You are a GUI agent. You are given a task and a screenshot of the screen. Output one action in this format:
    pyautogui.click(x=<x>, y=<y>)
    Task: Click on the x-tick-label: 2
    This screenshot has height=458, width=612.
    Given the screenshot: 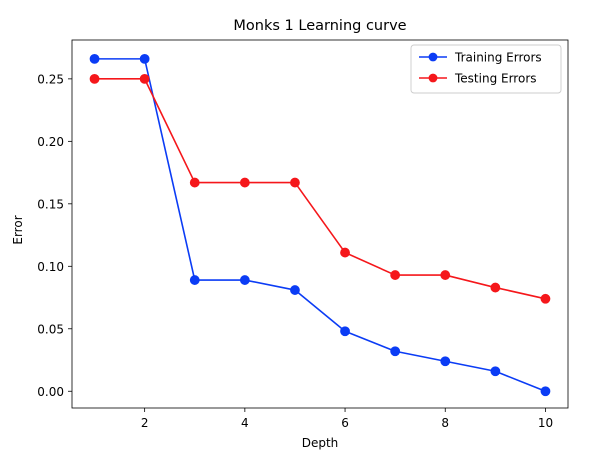 What is the action you would take?
    pyautogui.click(x=145, y=423)
    